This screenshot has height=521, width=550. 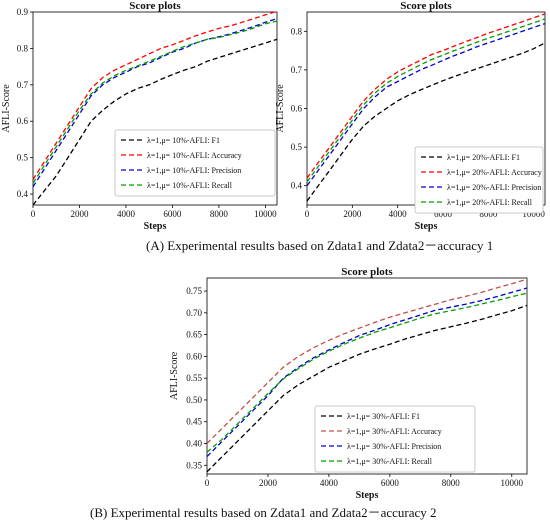 What do you see at coordinates (23, 12) in the screenshot?
I see `y-tick-label: 0.9` at bounding box center [23, 12].